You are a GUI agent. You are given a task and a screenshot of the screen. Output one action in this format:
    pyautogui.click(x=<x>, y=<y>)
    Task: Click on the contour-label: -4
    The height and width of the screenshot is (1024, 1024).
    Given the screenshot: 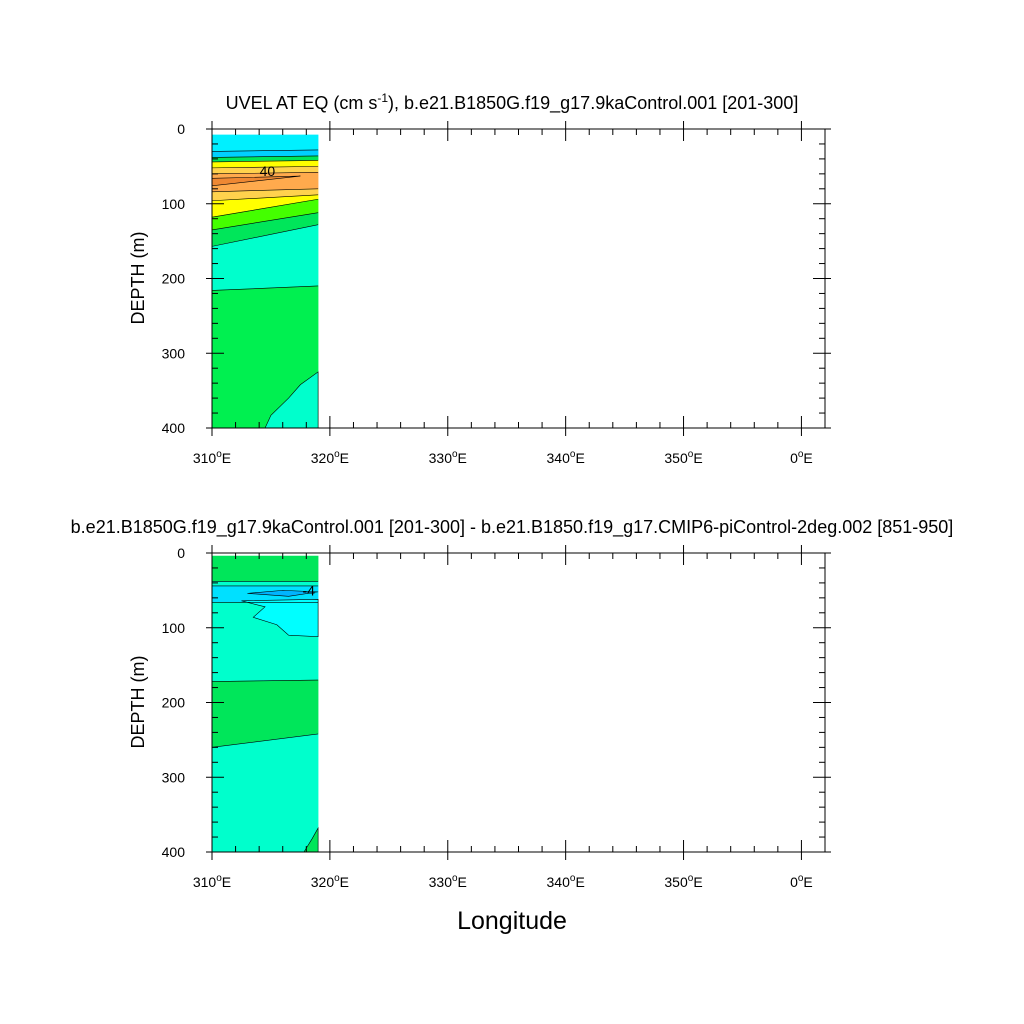 What is the action you would take?
    pyautogui.click(x=308, y=590)
    